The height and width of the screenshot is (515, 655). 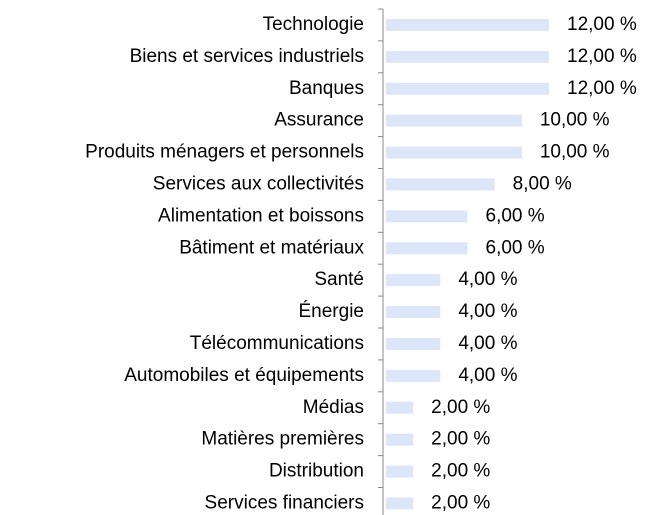 What do you see at coordinates (316, 471) in the screenshot?
I see `category-label: Distribution` at bounding box center [316, 471].